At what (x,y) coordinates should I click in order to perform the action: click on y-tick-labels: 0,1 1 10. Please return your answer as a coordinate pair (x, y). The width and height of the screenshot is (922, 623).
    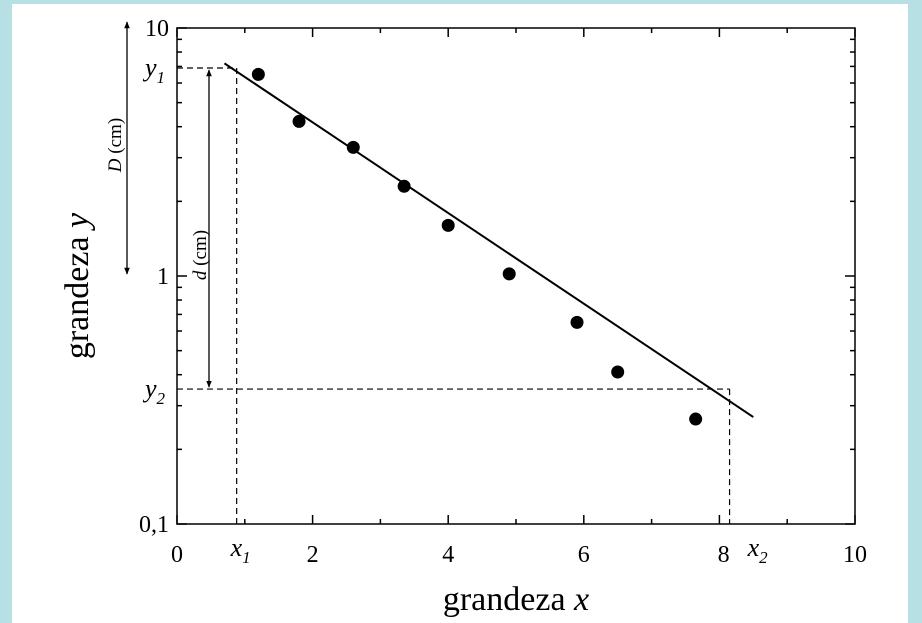
    Looking at the image, I should click on (154, 277).